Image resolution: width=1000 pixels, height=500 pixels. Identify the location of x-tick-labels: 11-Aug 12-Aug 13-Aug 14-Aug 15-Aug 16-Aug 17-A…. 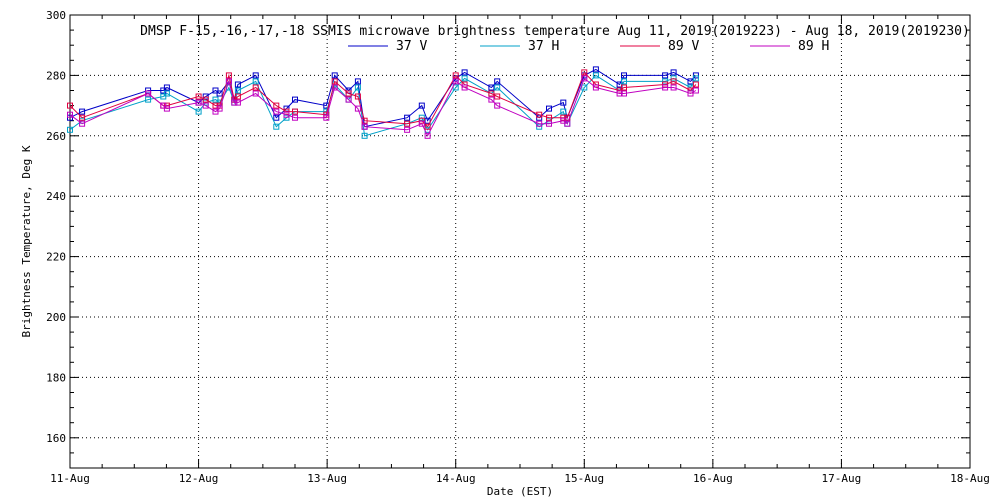
(520, 478).